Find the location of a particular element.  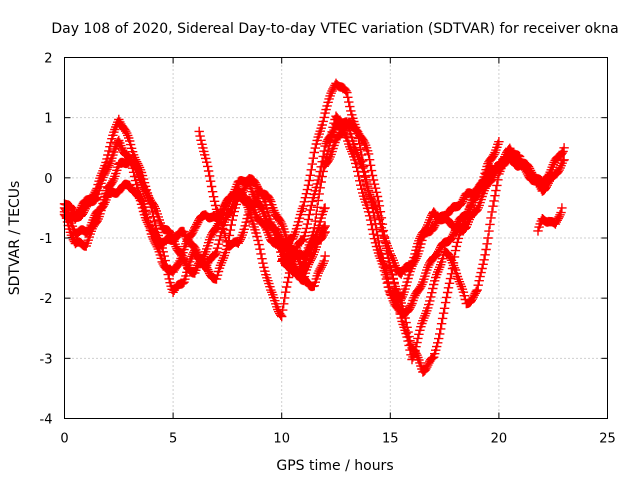

y-axis-tick-labels: -4 -3 -2 -1 0 1 2 is located at coordinates (46, 240).